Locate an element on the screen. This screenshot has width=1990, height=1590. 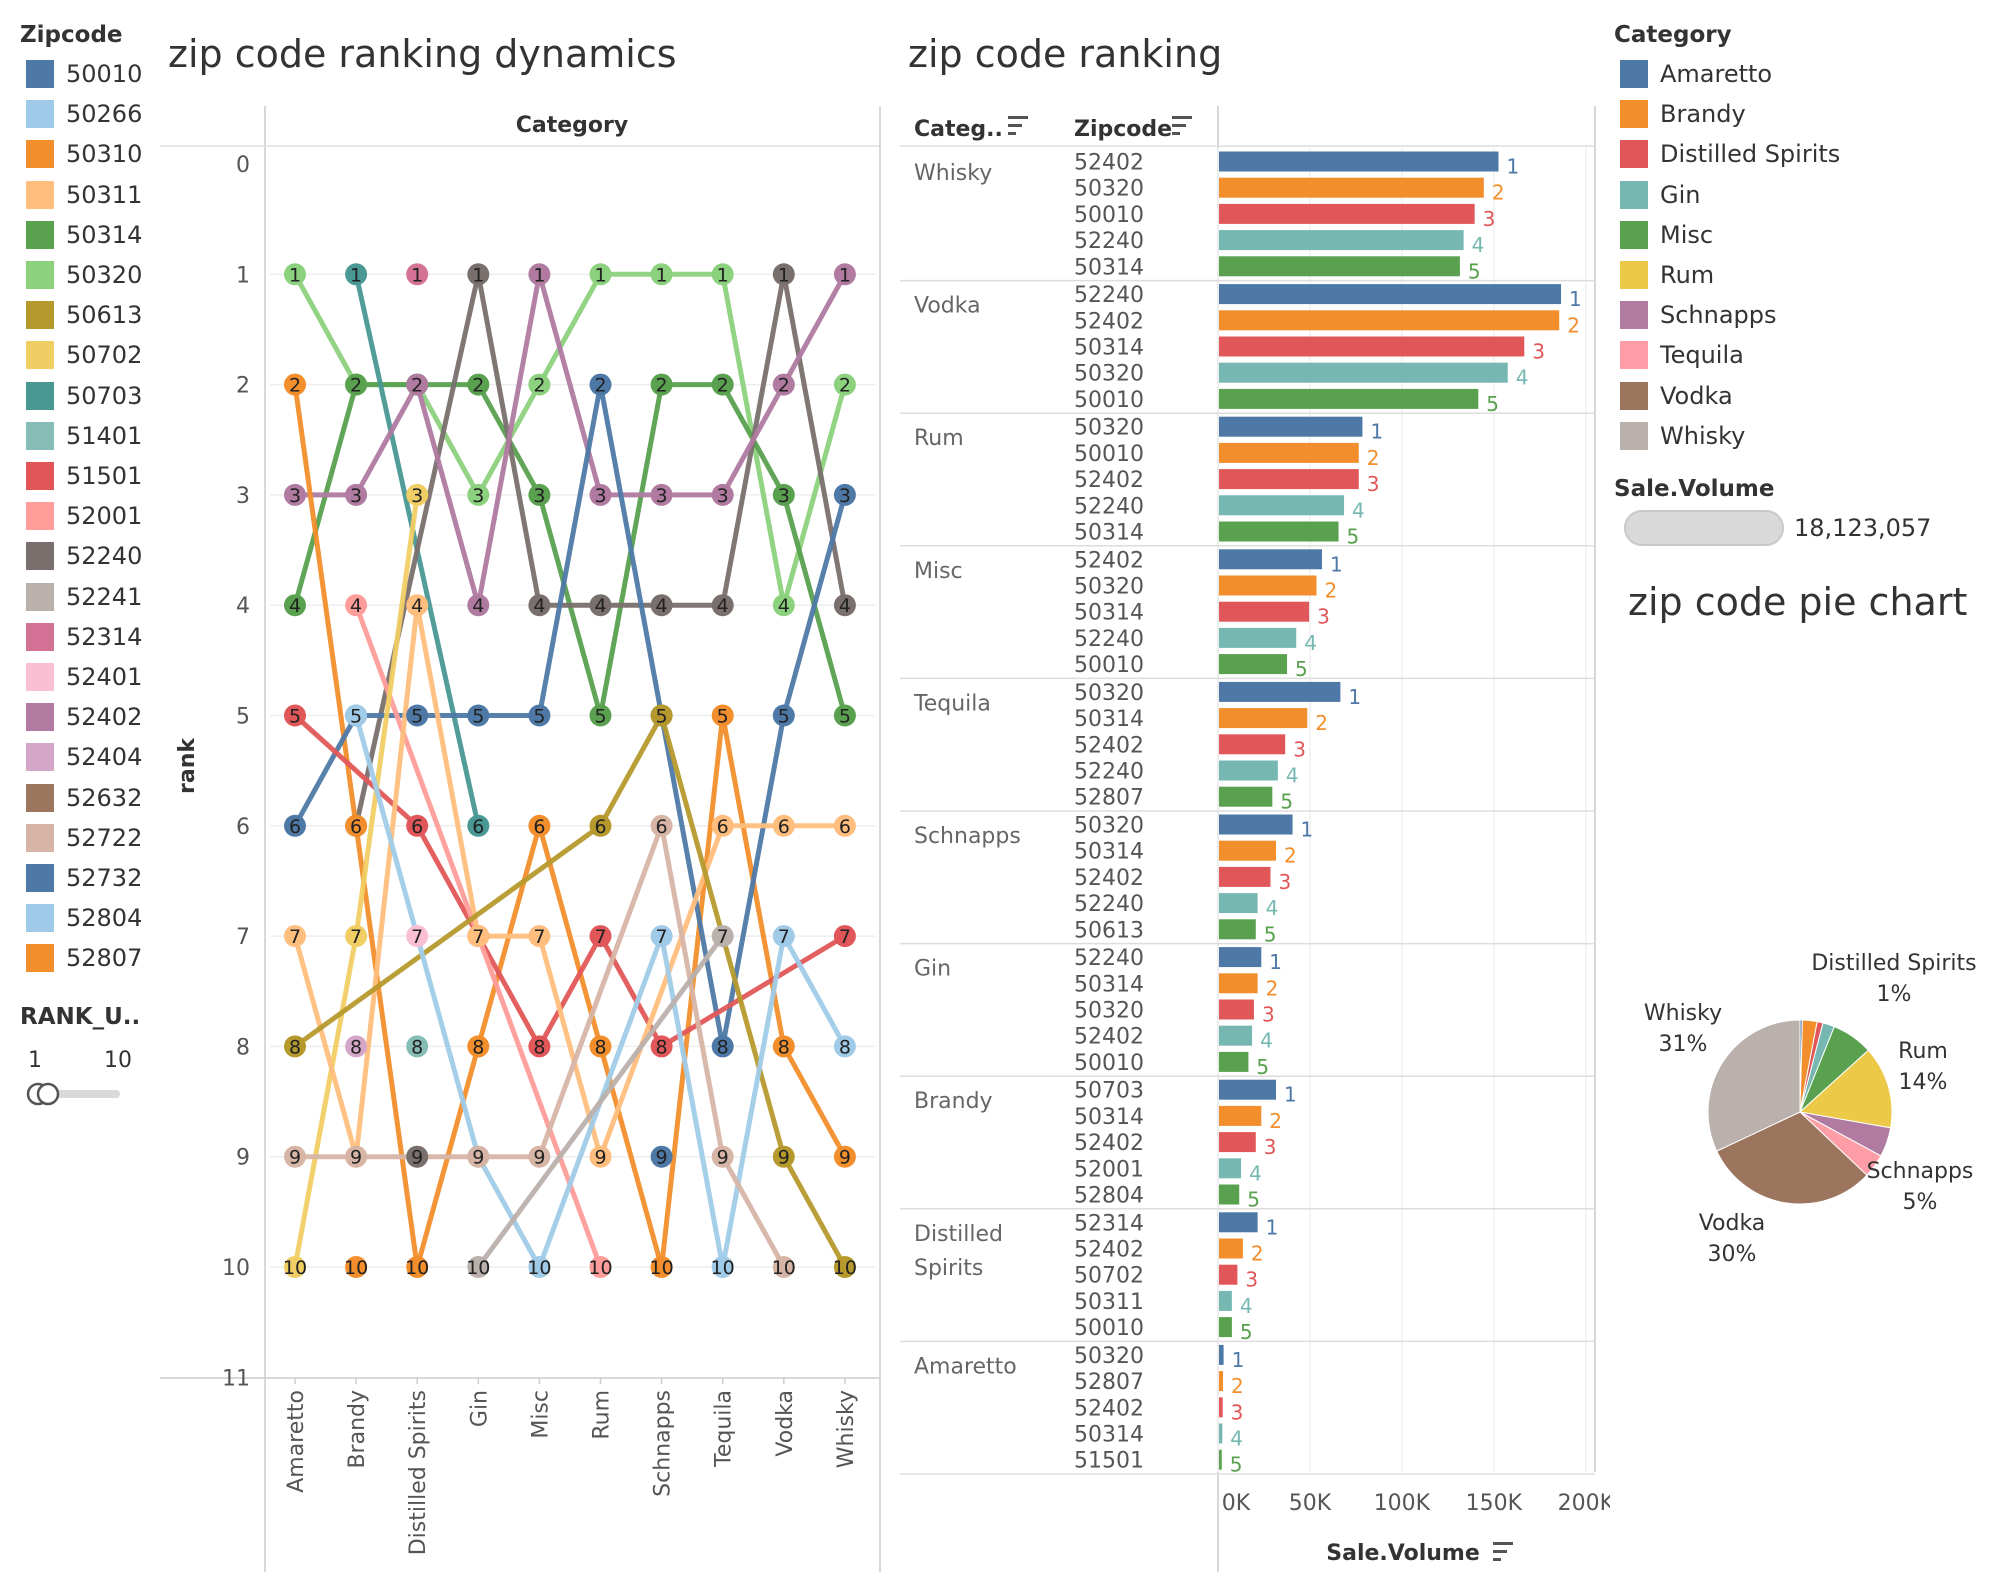
category-legend-item: Tequila is located at coordinates (1682, 355).